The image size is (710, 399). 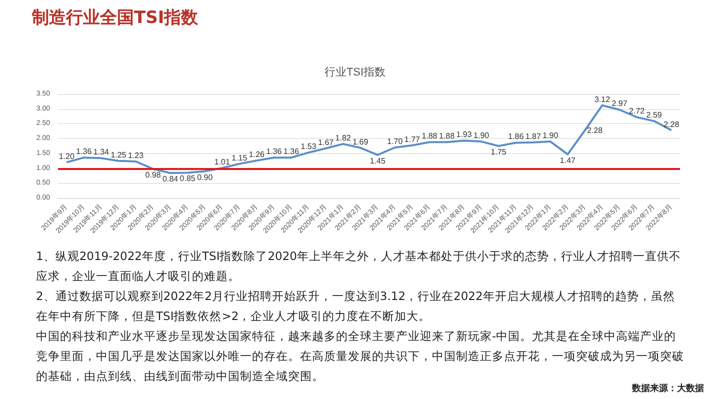 What do you see at coordinates (240, 157) in the screenshot?
I see `data-label: 1.15` at bounding box center [240, 157].